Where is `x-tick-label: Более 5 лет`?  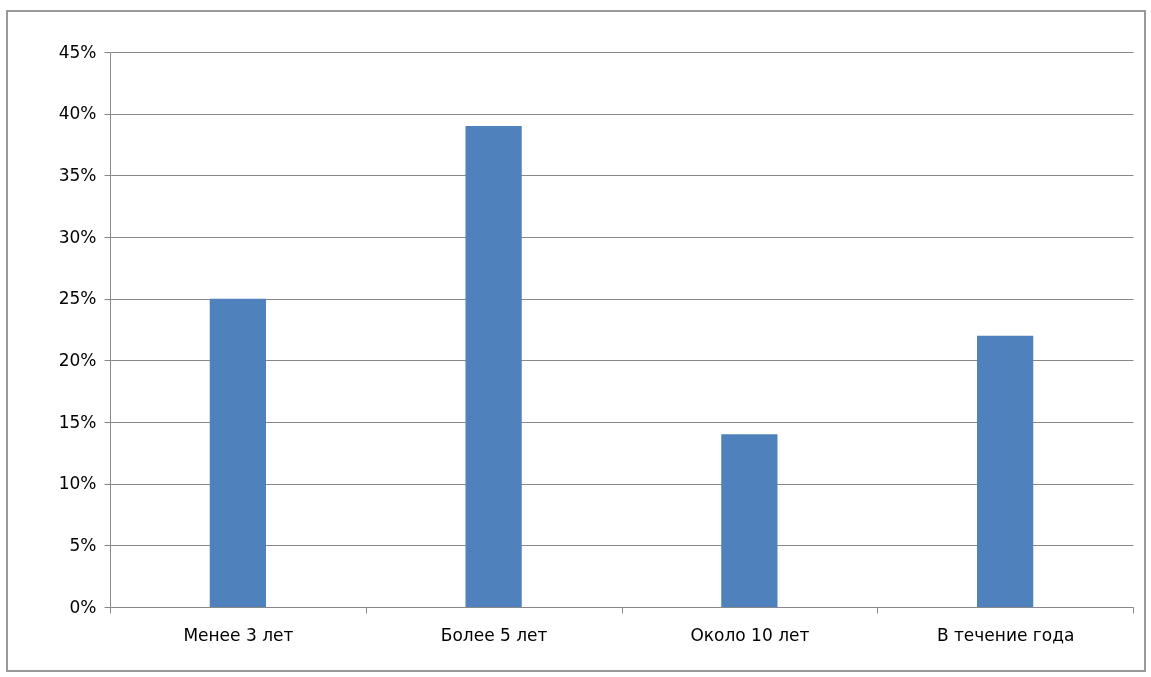
x-tick-label: Более 5 лет is located at coordinates (494, 634).